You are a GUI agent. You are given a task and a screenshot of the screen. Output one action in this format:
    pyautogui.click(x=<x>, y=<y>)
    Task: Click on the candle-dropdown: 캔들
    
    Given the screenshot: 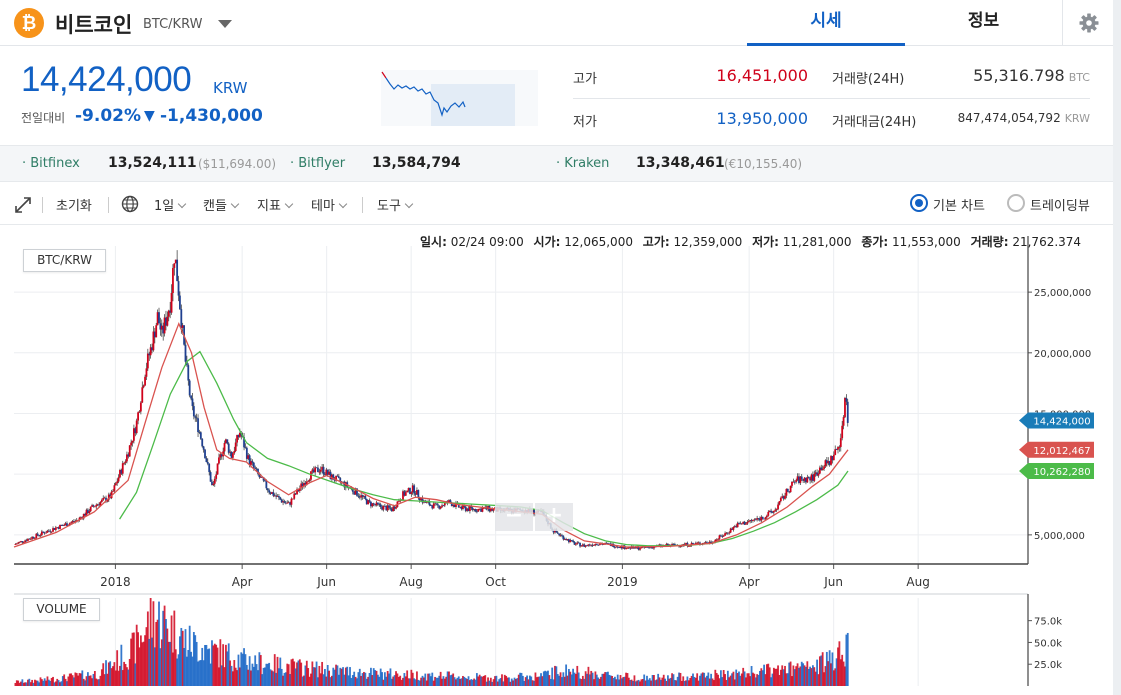 What is the action you would take?
    pyautogui.click(x=221, y=204)
    